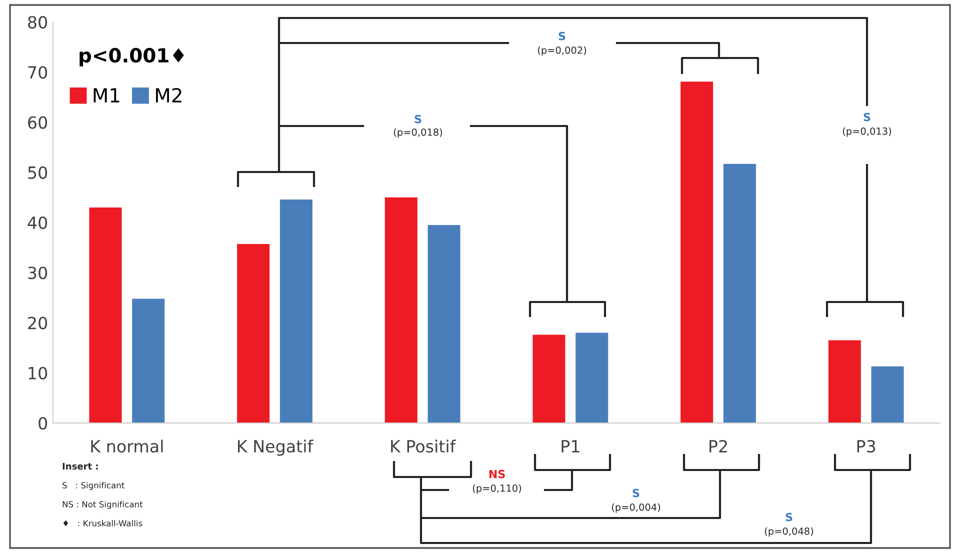 This screenshot has height=553, width=965. Describe the element at coordinates (38, 22) in the screenshot. I see `y-tick-label: 80` at that location.